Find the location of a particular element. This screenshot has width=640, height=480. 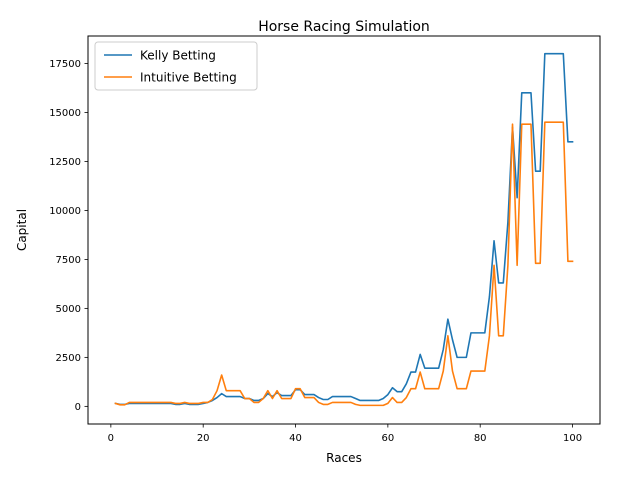

y-tick-label-7500: 7500 is located at coordinates (68, 260).